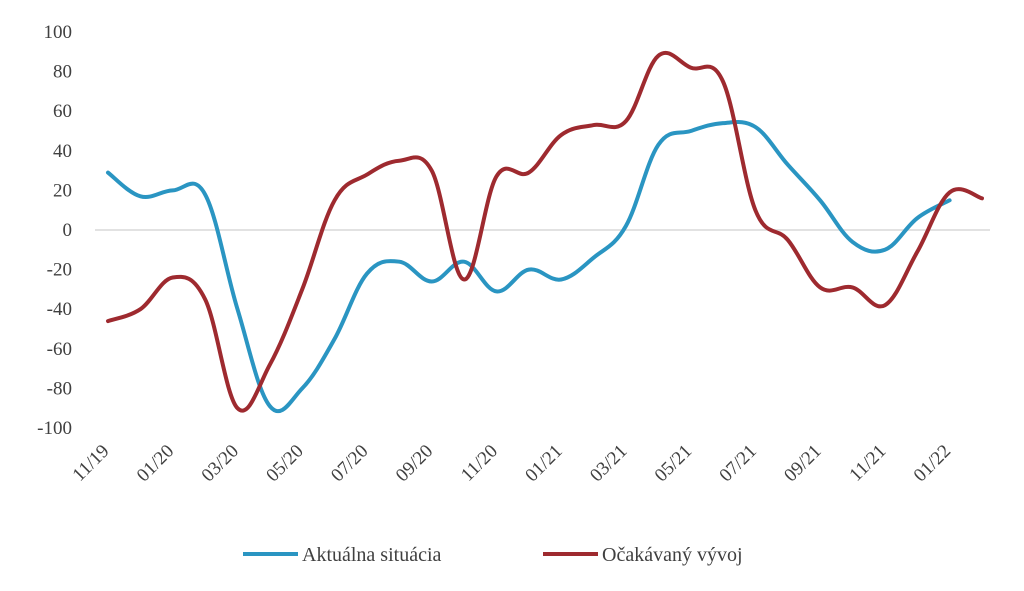 The image size is (1024, 591). What do you see at coordinates (479, 463) in the screenshot?
I see `x-tick-label: 11/20` at bounding box center [479, 463].